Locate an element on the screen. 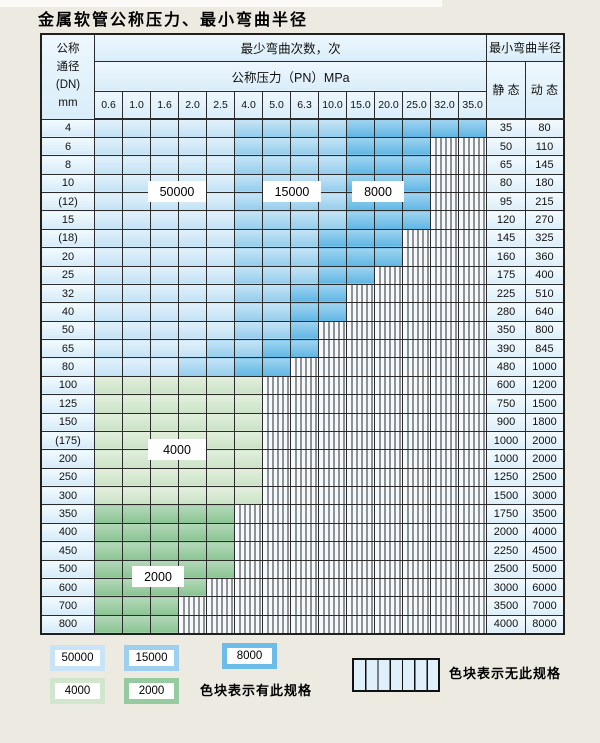  dn-cell: (12) is located at coordinates (67, 201).